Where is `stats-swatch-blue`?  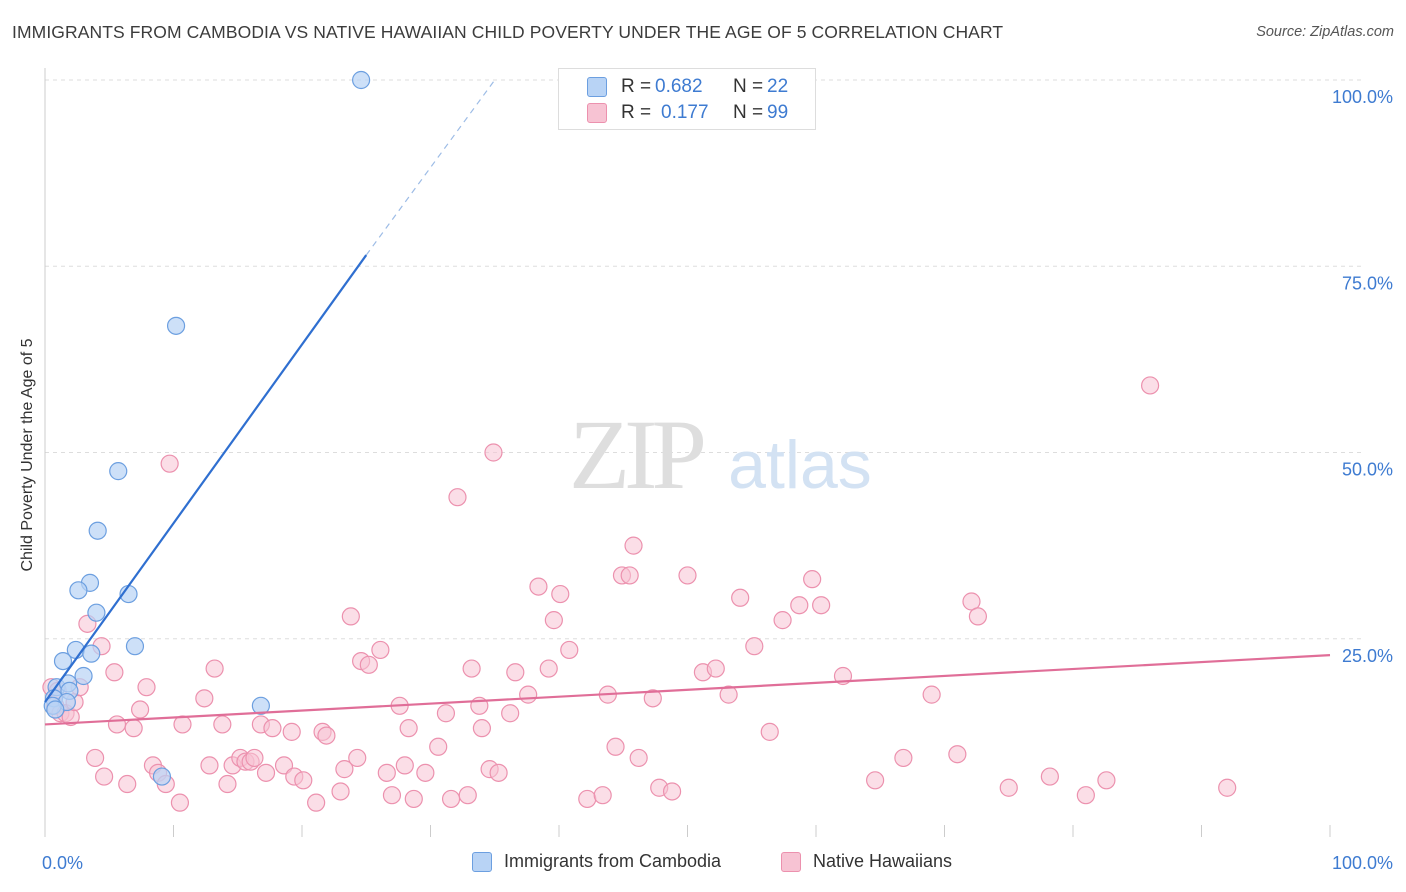
stats-swatch-blue is located at coordinates (597, 87).